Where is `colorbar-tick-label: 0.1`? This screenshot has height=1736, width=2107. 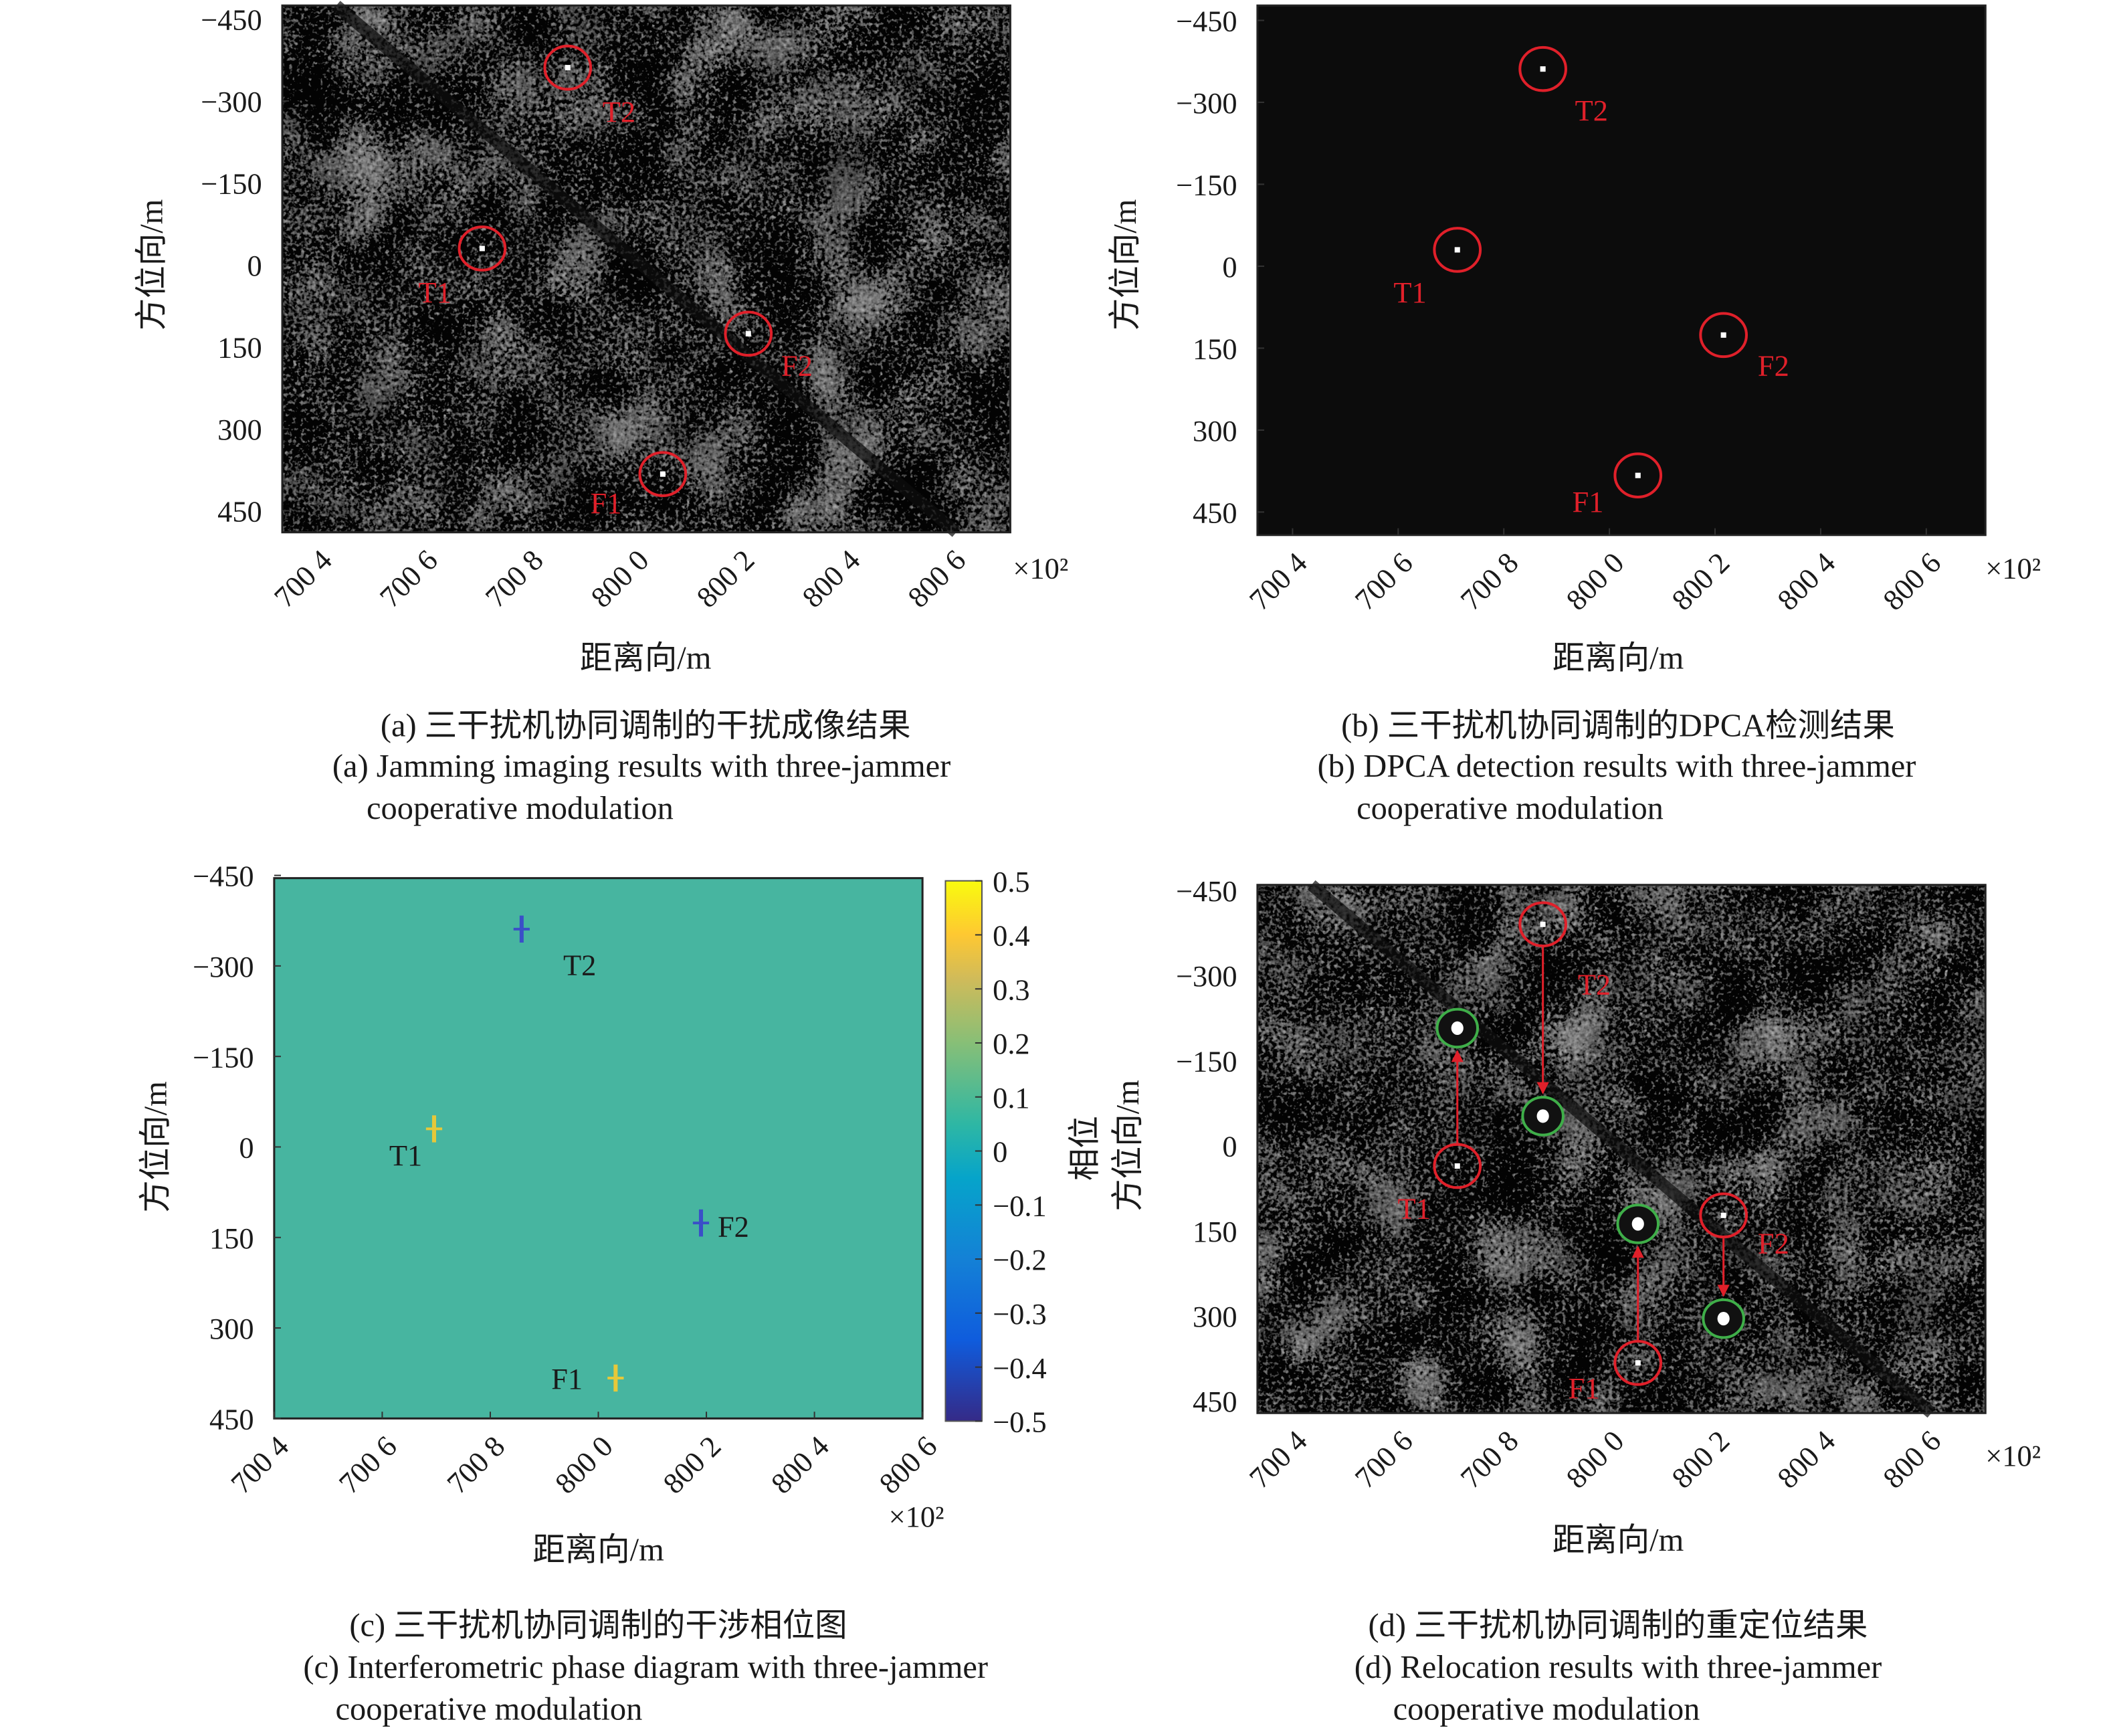 colorbar-tick-label: 0.1 is located at coordinates (1011, 1098).